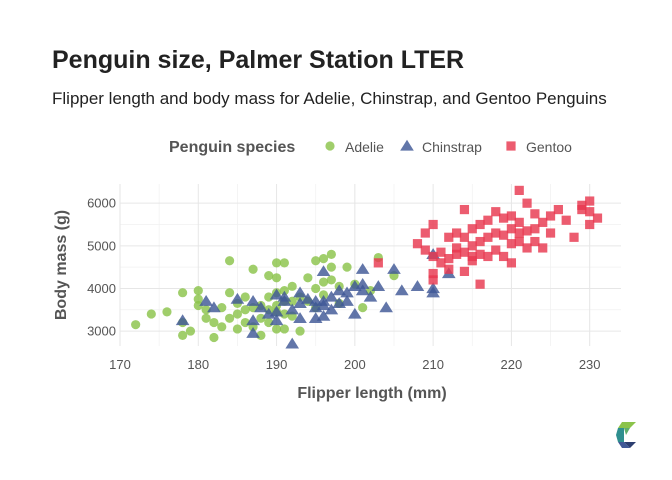 This screenshot has width=672, height=480. What do you see at coordinates (232, 147) in the screenshot?
I see `legend-title: Penguin species` at bounding box center [232, 147].